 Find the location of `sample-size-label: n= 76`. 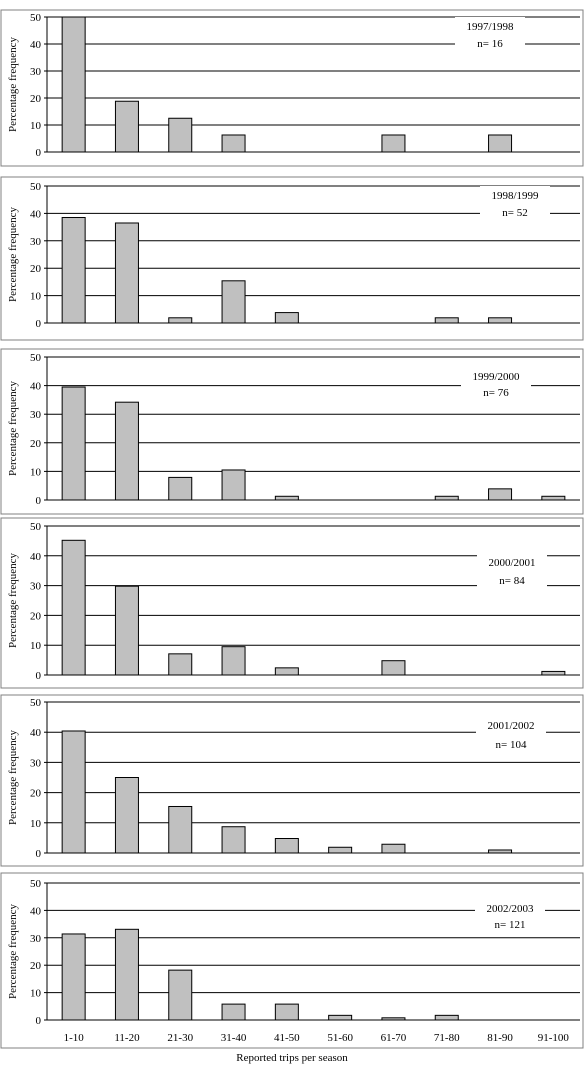

sample-size-label: n= 76 is located at coordinates (496, 393).